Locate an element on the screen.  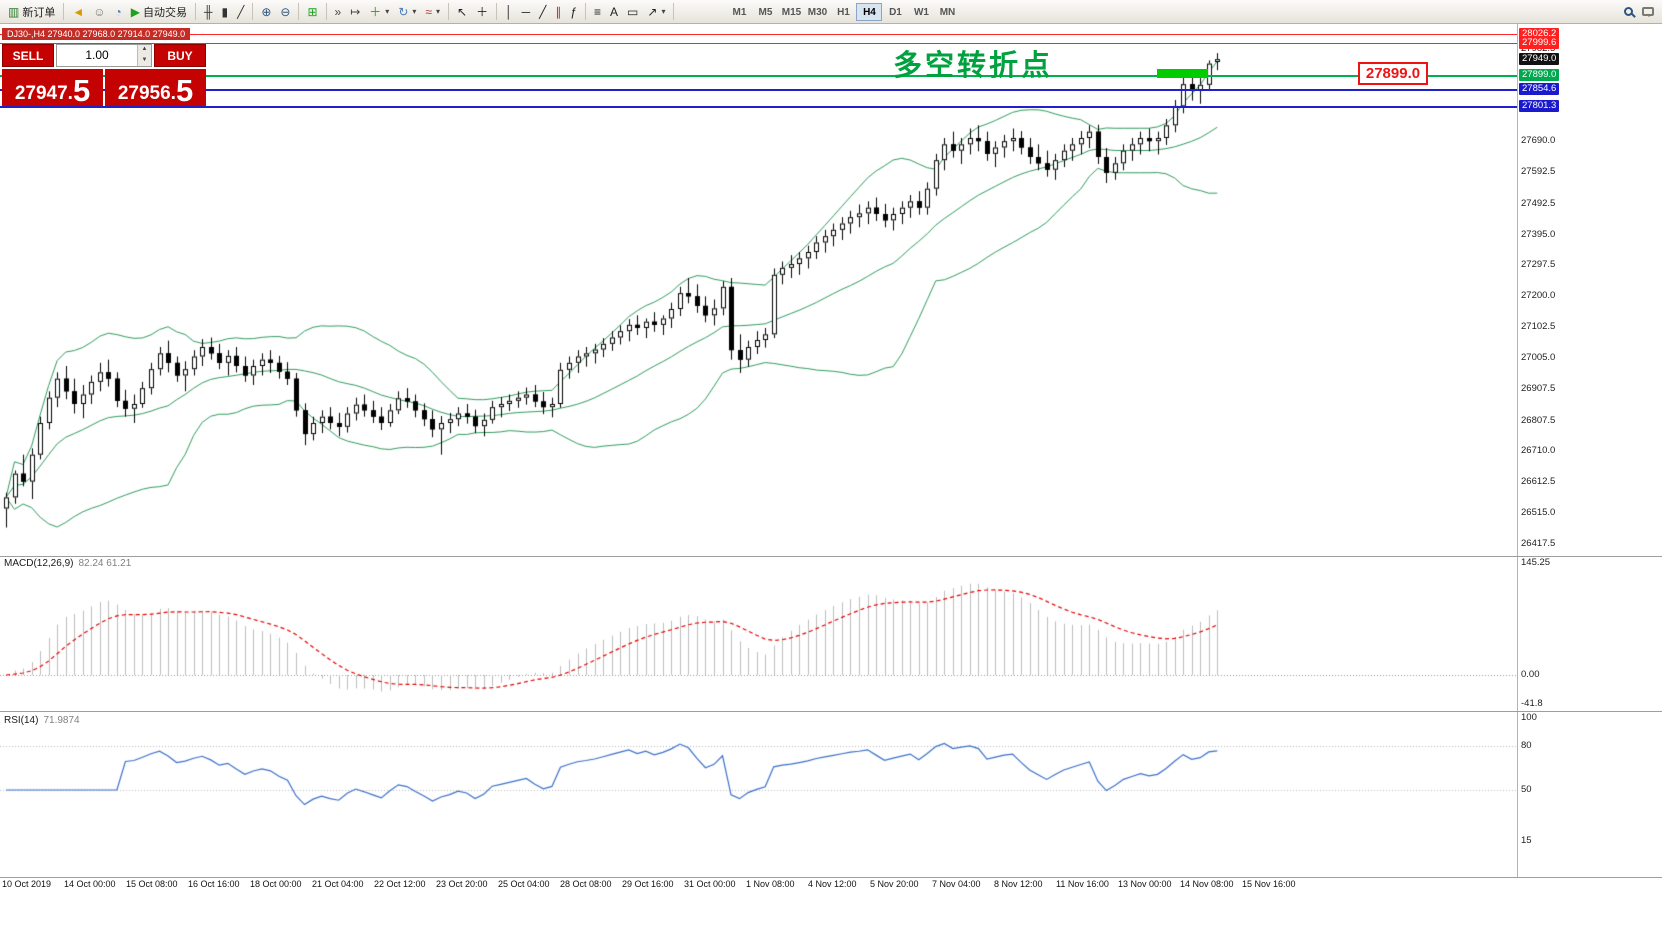
timeframe-button-w1: W1 is located at coordinates (921, 12).